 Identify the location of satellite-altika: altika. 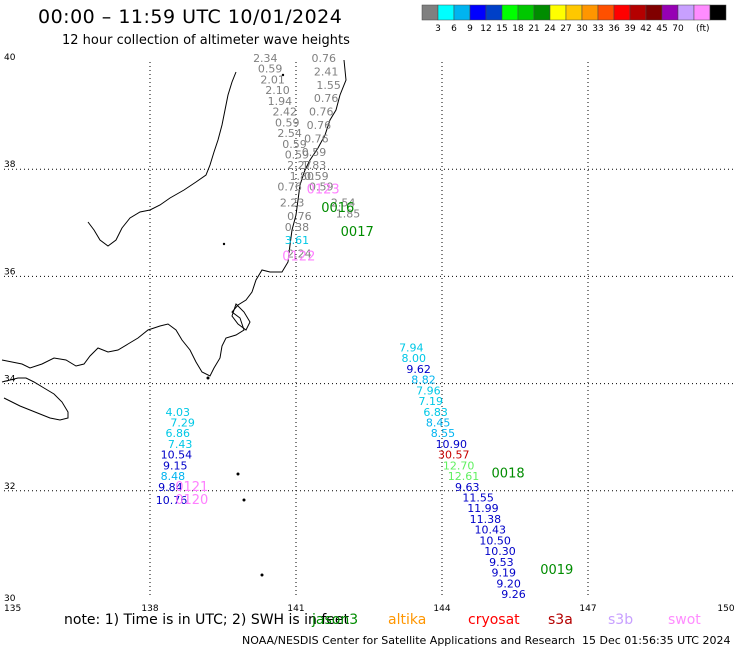
(407, 620).